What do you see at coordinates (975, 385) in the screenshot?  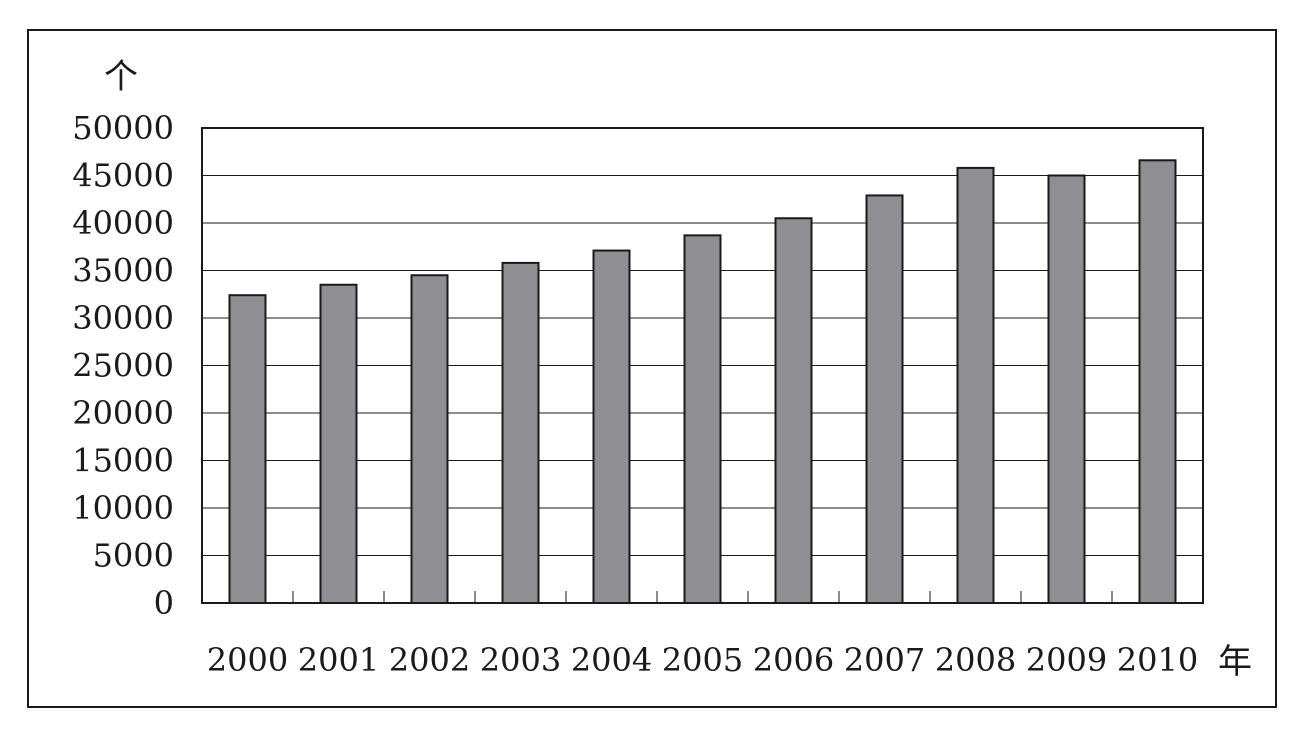 I see `bar-2008` at bounding box center [975, 385].